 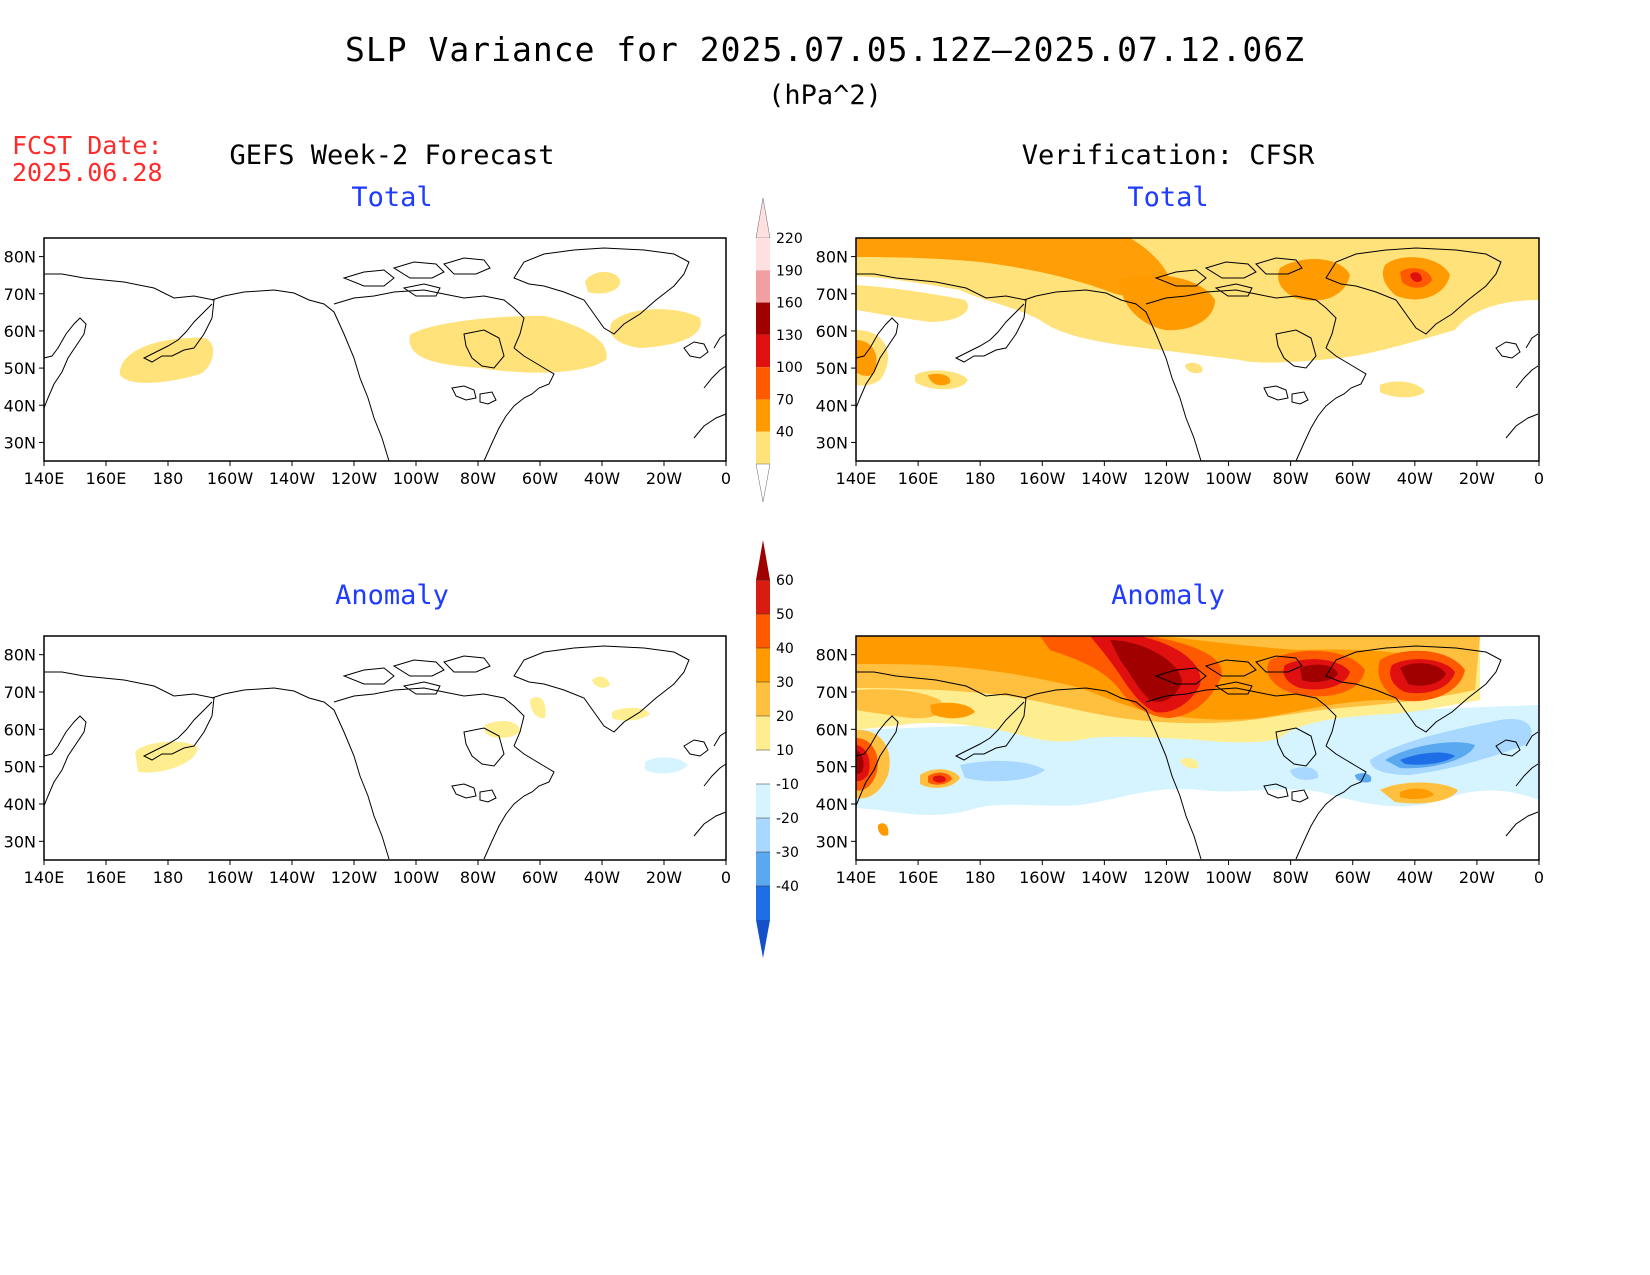 What do you see at coordinates (106, 478) in the screenshot?
I see `lon-tick-label: 160E` at bounding box center [106, 478].